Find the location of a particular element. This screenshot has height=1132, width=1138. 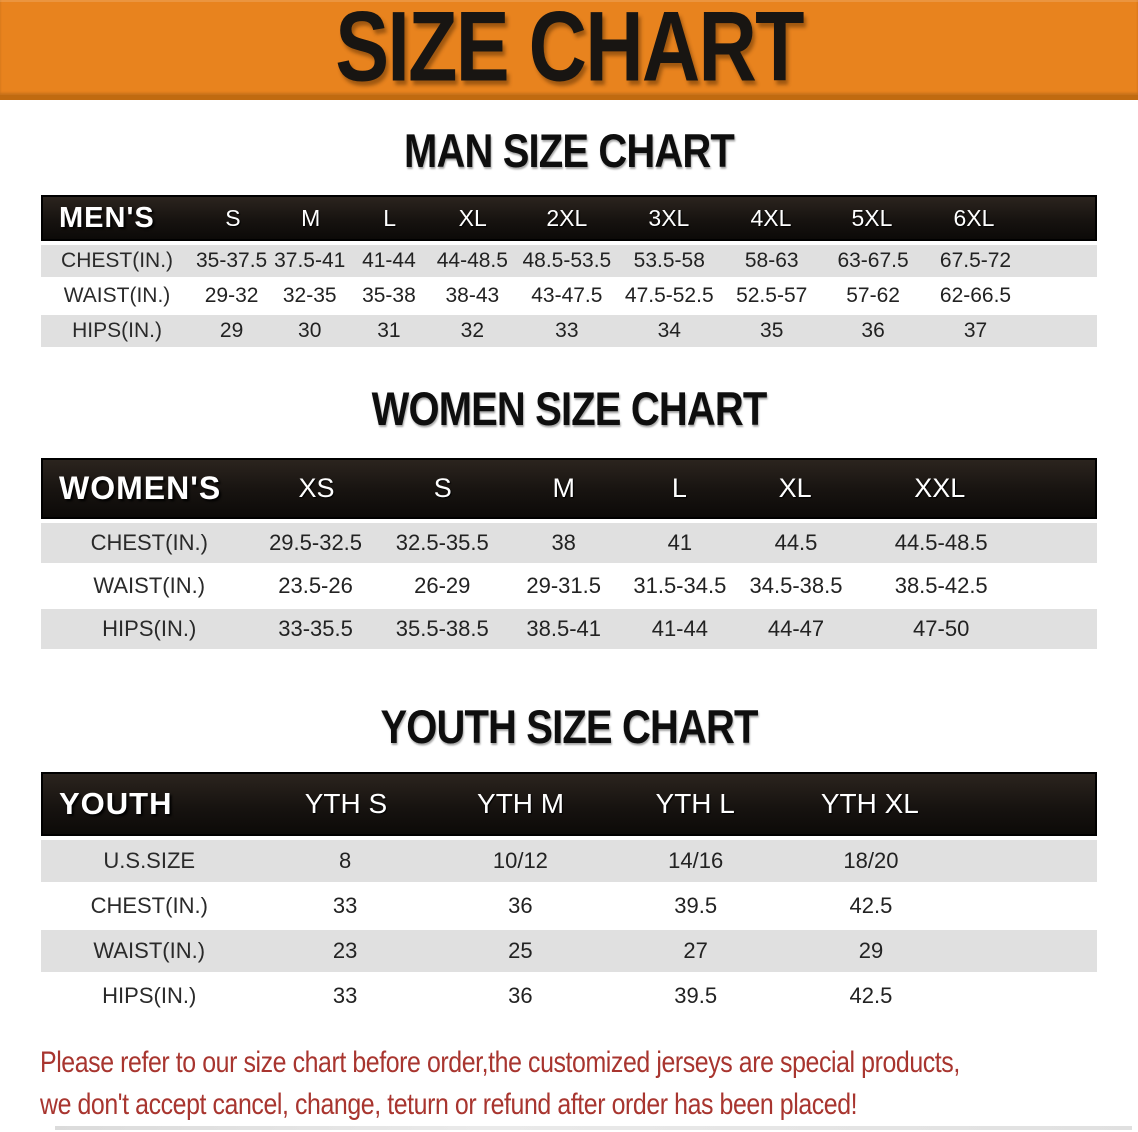

youth-section-title: YOUTH SIZE CHART is located at coordinates (569, 726).